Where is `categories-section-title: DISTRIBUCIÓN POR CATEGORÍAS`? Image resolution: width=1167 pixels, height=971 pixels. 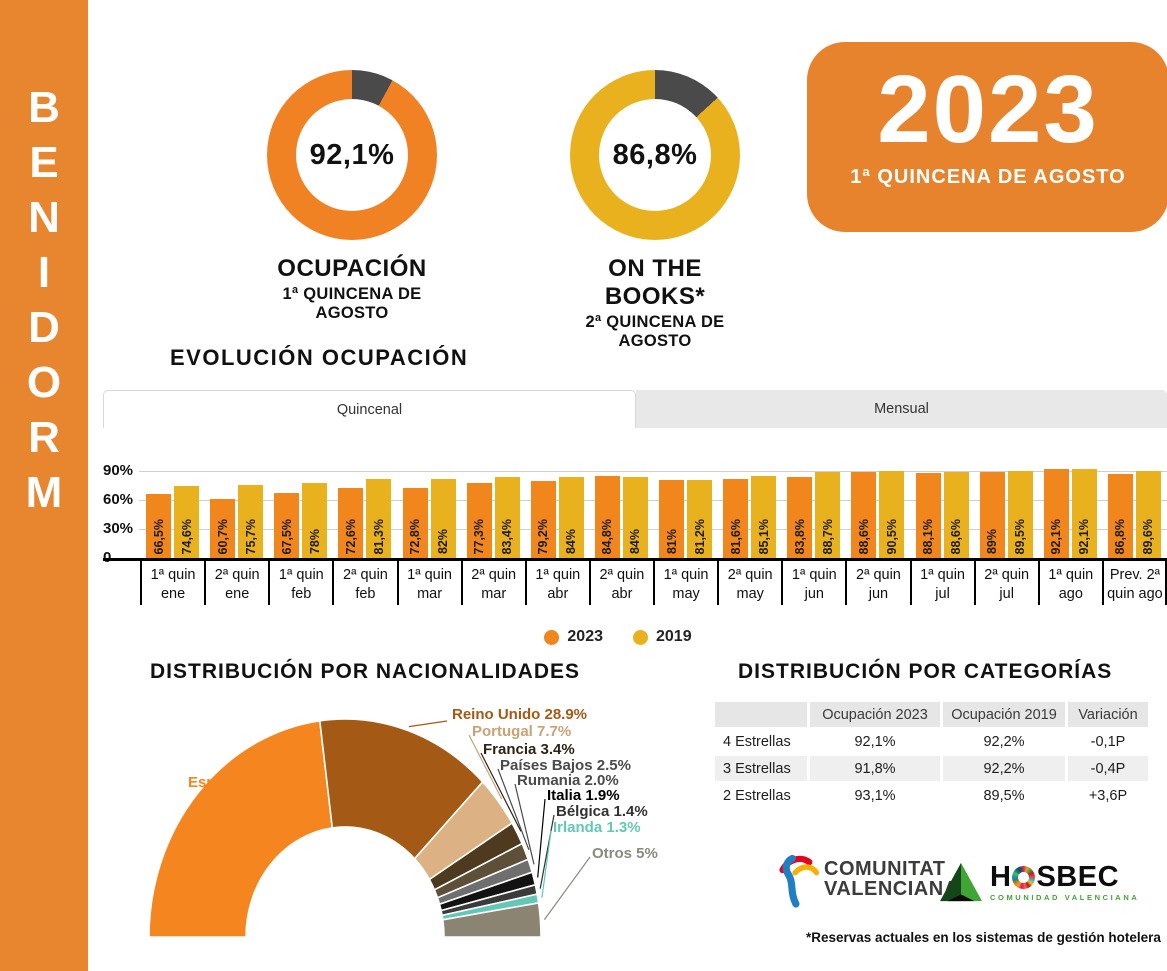 categories-section-title: DISTRIBUCIÓN POR CATEGORÍAS is located at coordinates (925, 671).